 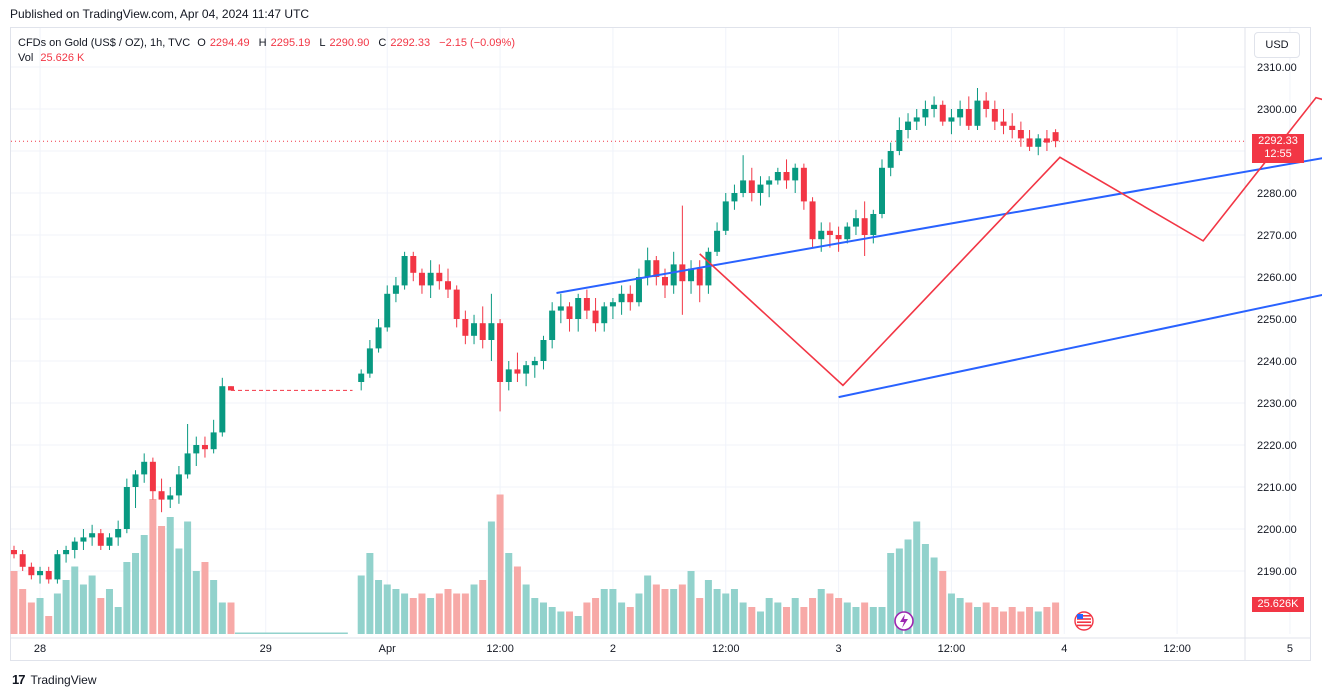 I want to click on symbol-label: CFDs on Gold (US$ / OZ), 1h, TVC, so click(x=104, y=43).